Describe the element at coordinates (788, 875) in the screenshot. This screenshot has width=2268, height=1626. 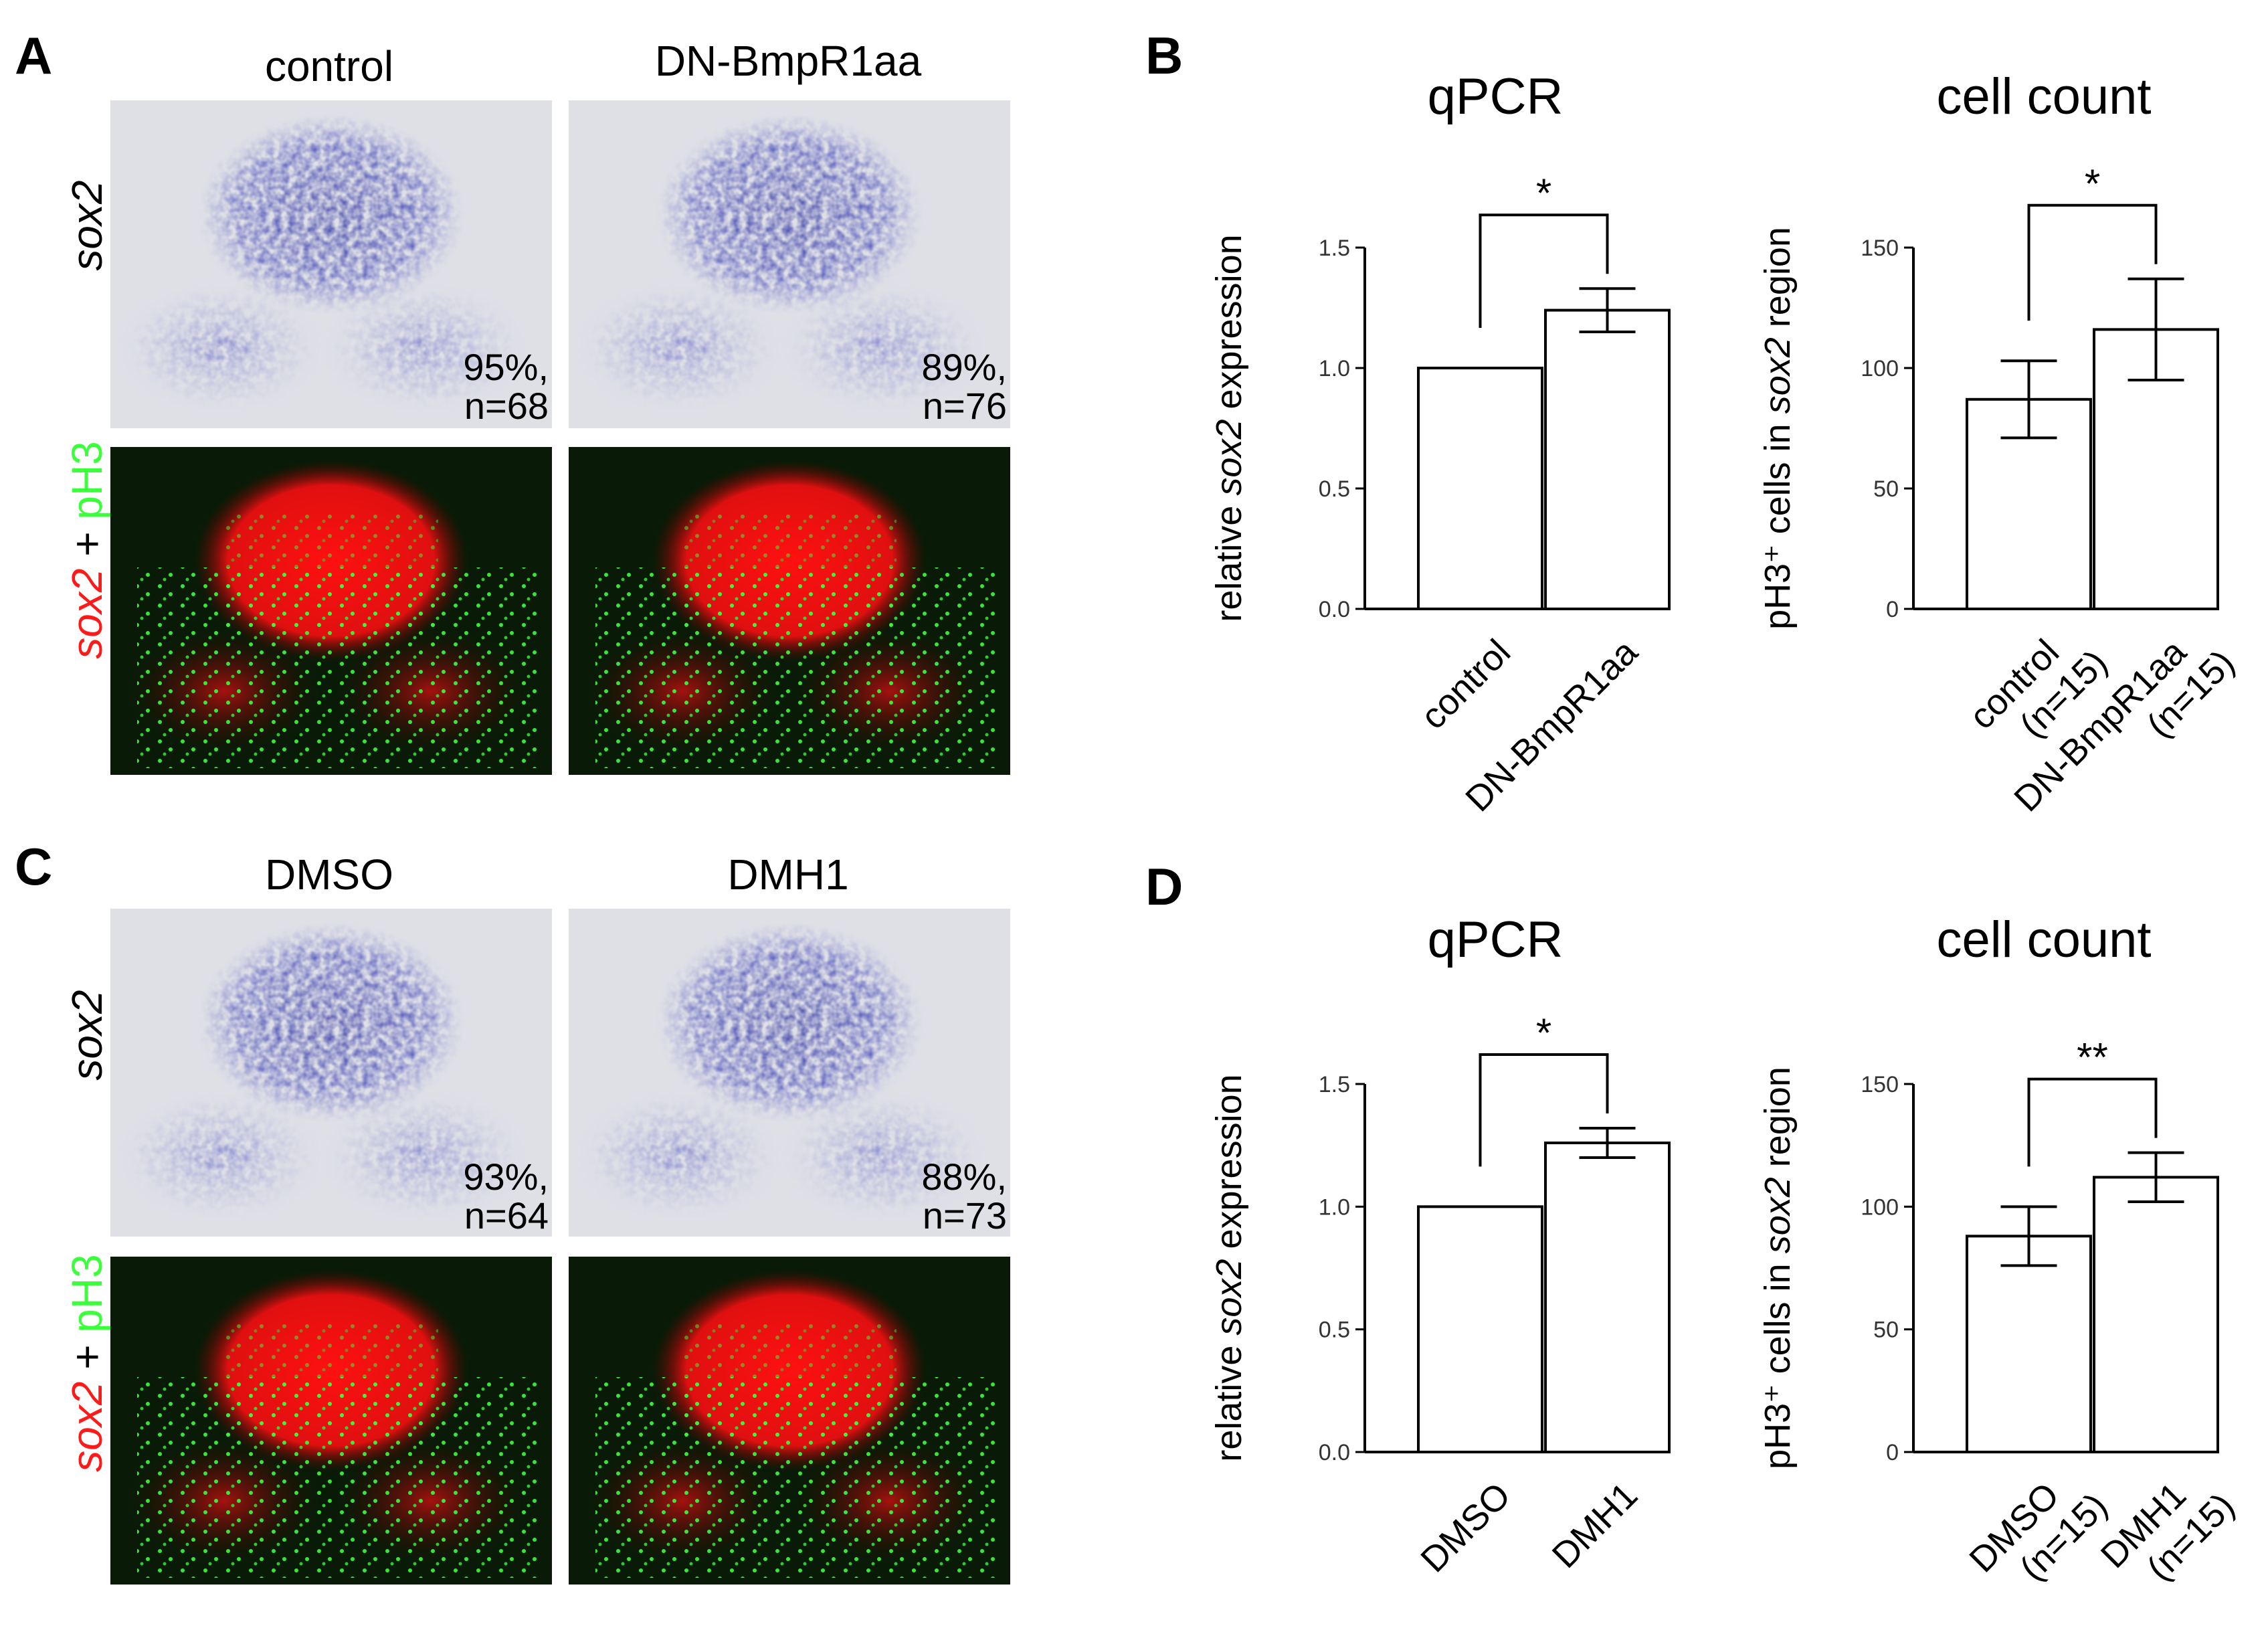
I see `column-label-dmh1: DMH1` at that location.